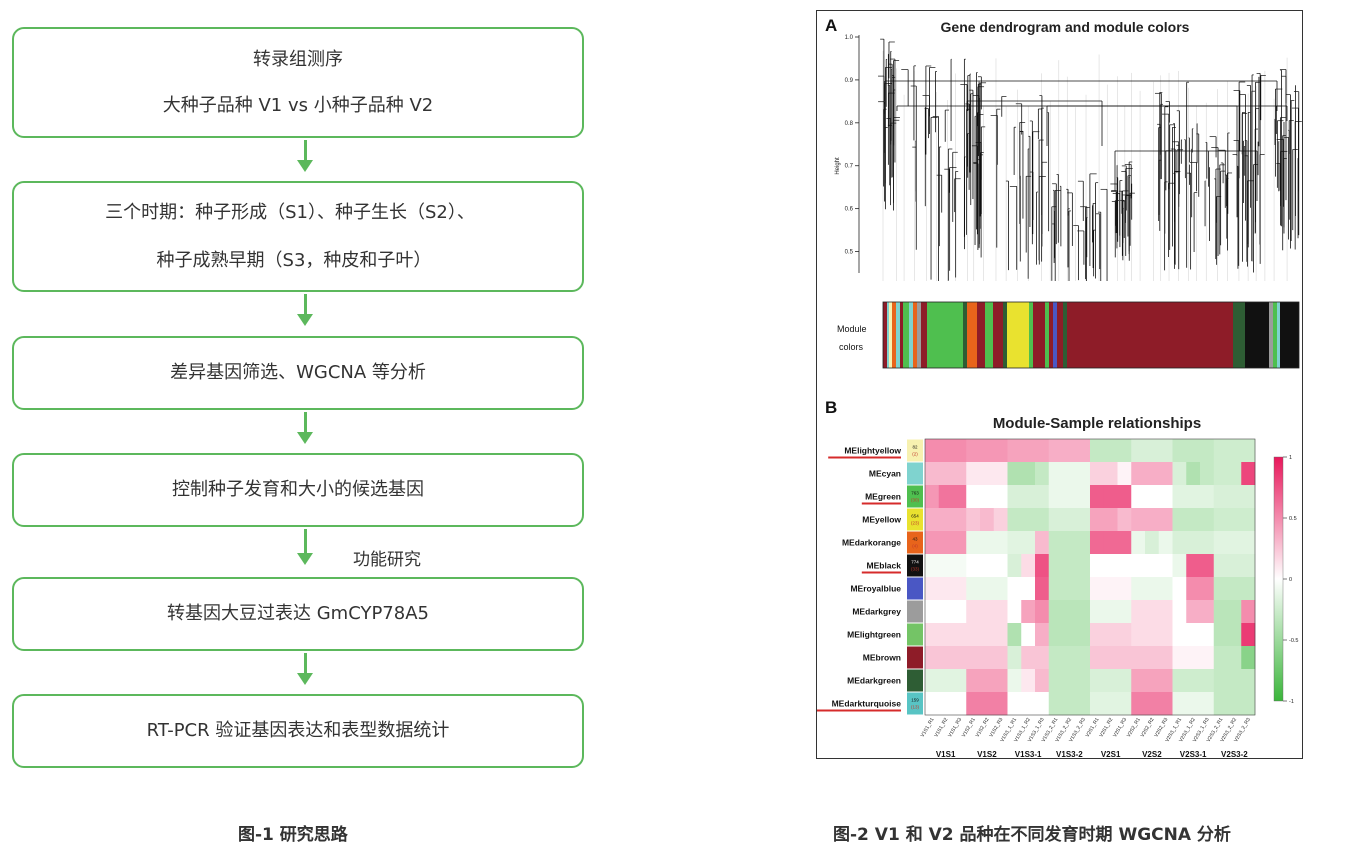  What do you see at coordinates (915, 562) in the screenshot?
I see `module-count: 774` at bounding box center [915, 562].